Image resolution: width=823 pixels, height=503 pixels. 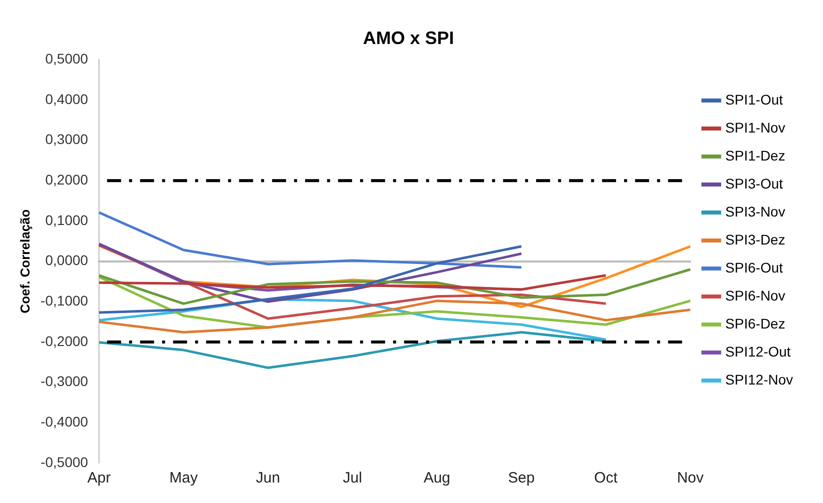 What do you see at coordinates (64, 381) in the screenshot?
I see `y-tick-label: -0,3000` at bounding box center [64, 381].